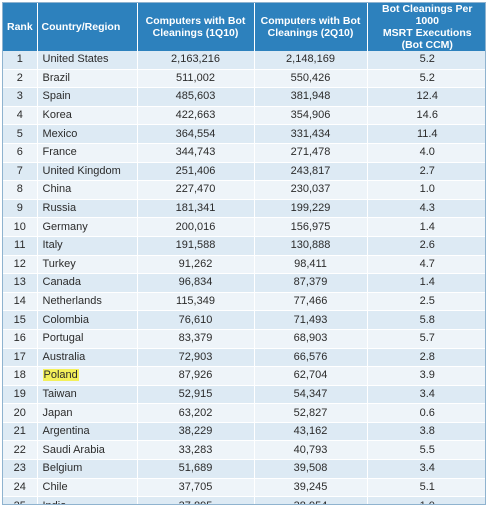  Describe the element at coordinates (20, 79) in the screenshot. I see `rank-cell: 2` at that location.